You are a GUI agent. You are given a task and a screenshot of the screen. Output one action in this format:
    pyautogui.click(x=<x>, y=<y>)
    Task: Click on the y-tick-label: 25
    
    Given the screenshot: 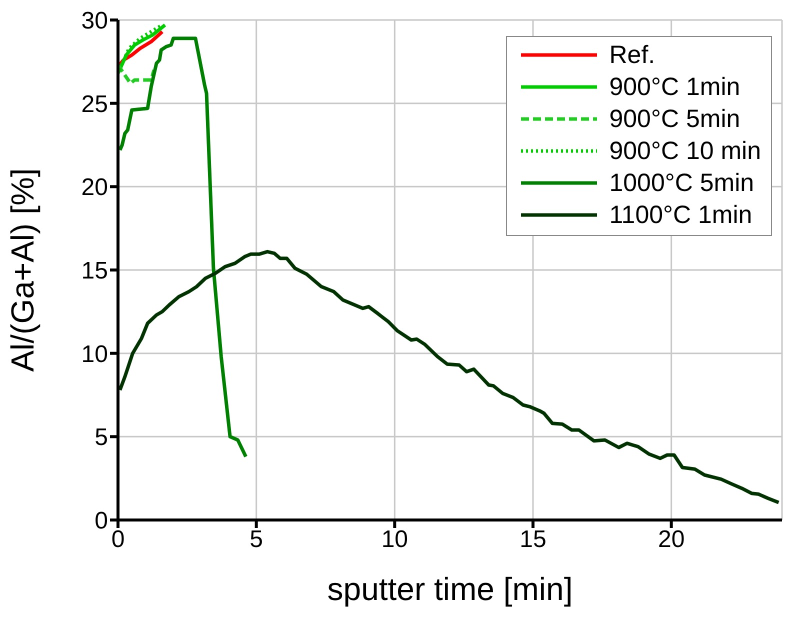 What is the action you would take?
    pyautogui.click(x=94, y=104)
    